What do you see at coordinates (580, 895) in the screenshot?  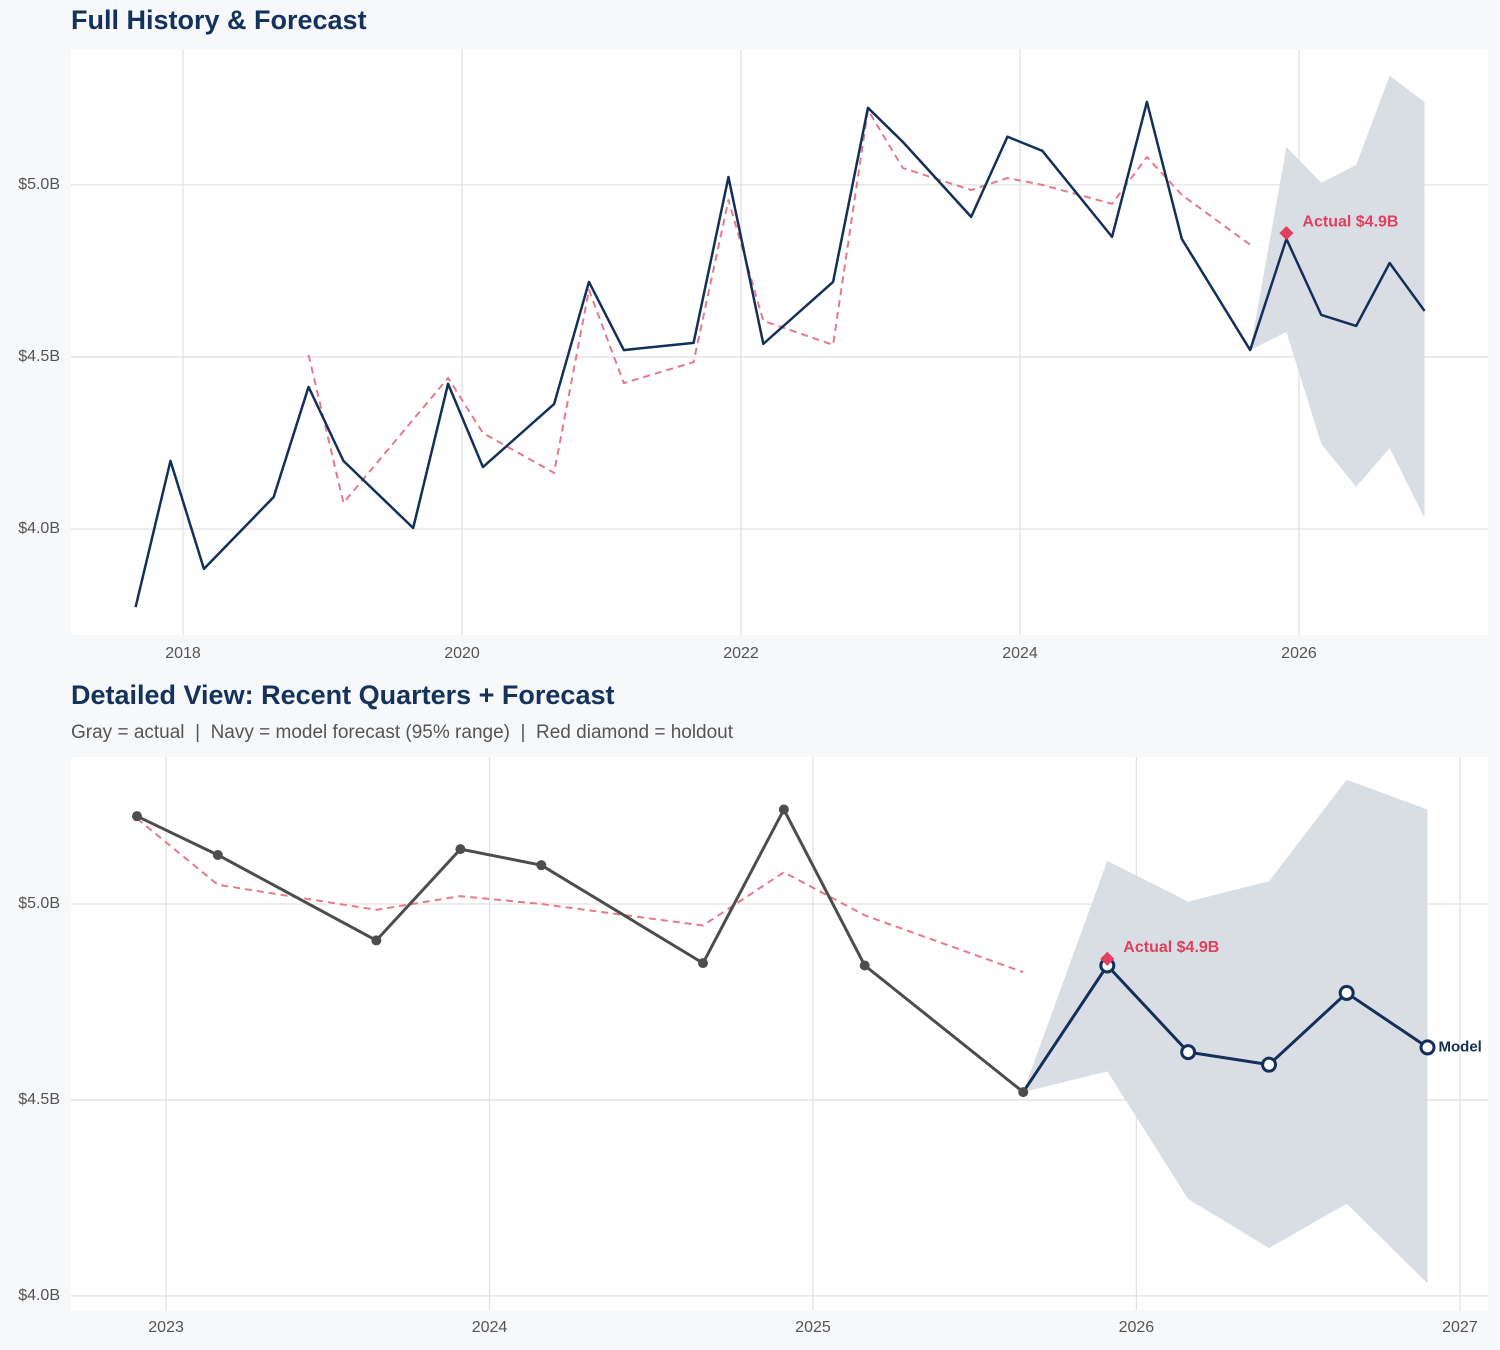 I see `fitted-line` at bounding box center [580, 895].